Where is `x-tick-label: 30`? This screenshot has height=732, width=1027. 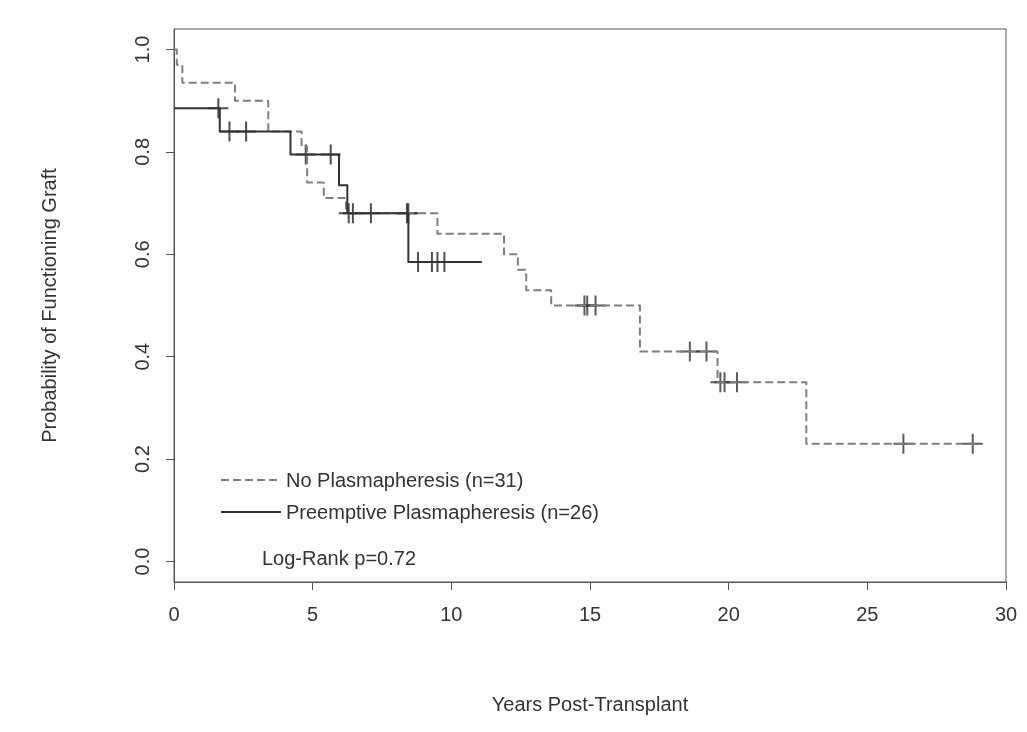 x-tick-label: 30 is located at coordinates (1006, 614).